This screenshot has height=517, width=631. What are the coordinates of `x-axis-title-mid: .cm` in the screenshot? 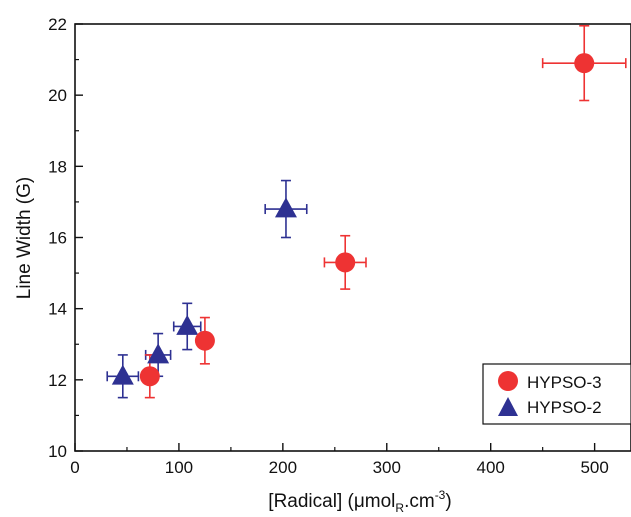 It's located at (419, 501).